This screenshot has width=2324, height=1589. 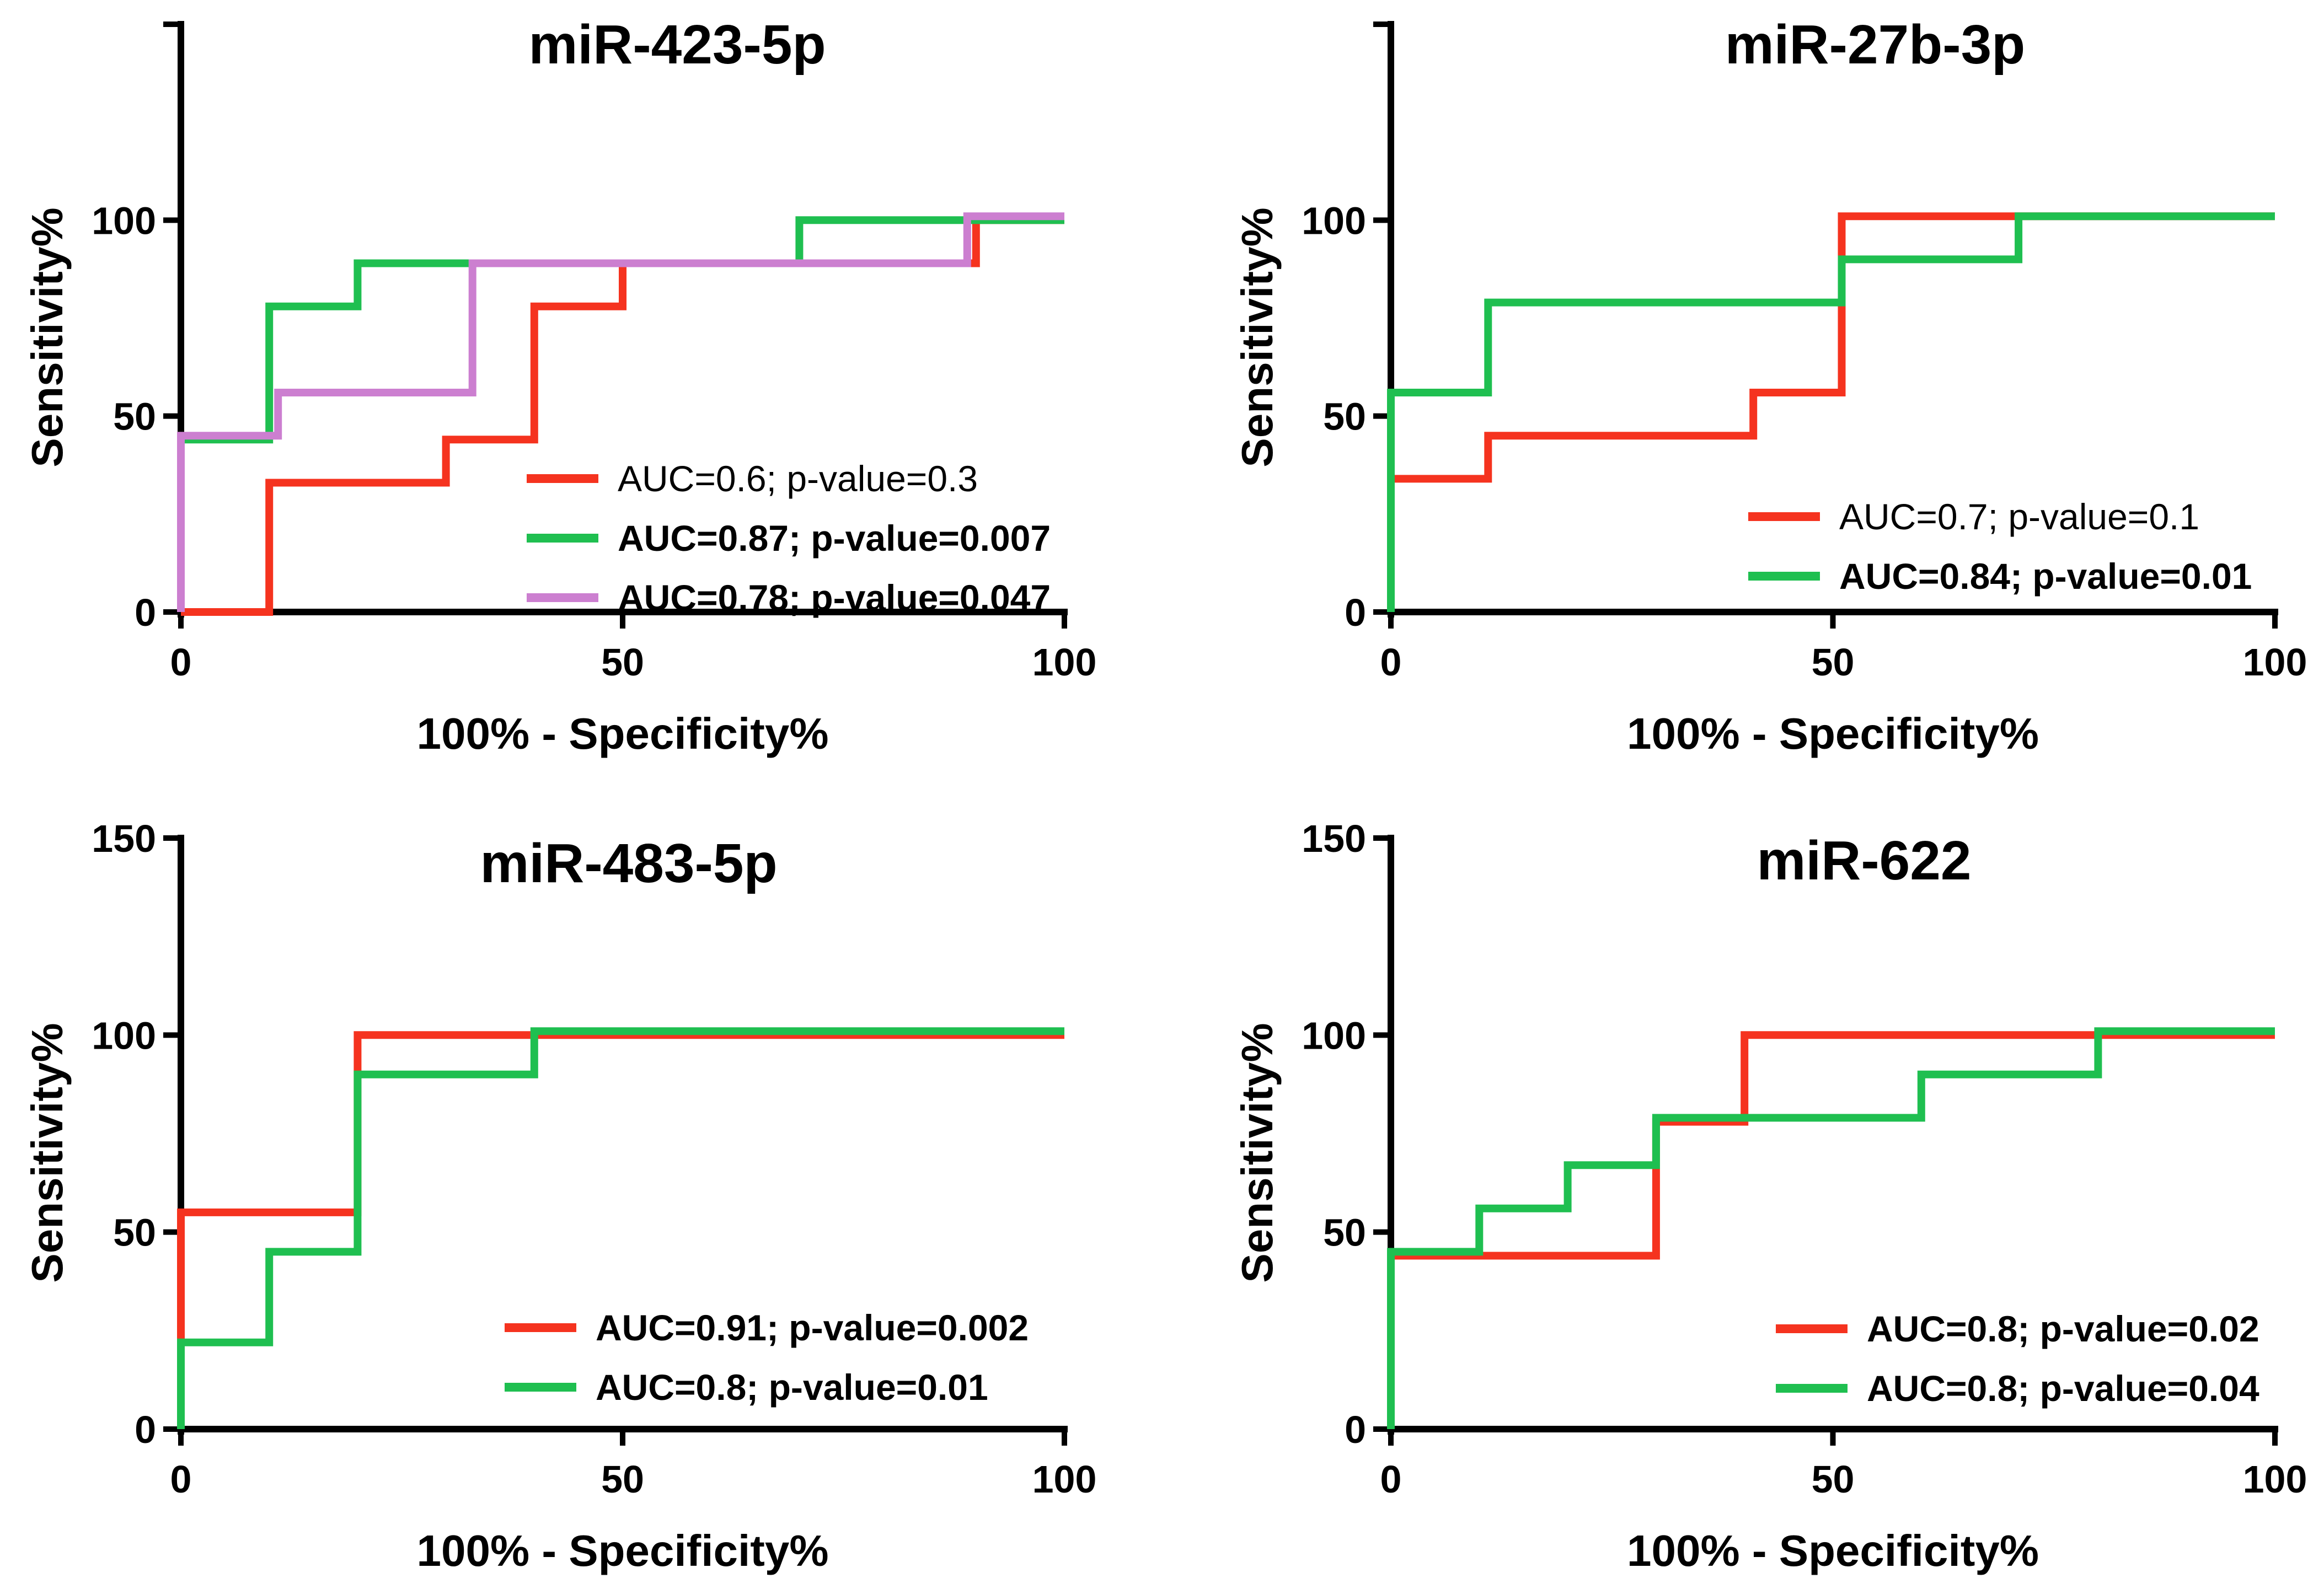 What do you see at coordinates (792, 1388) in the screenshot?
I see `legend-label: AUC=0.8; p-value=0.01` at bounding box center [792, 1388].